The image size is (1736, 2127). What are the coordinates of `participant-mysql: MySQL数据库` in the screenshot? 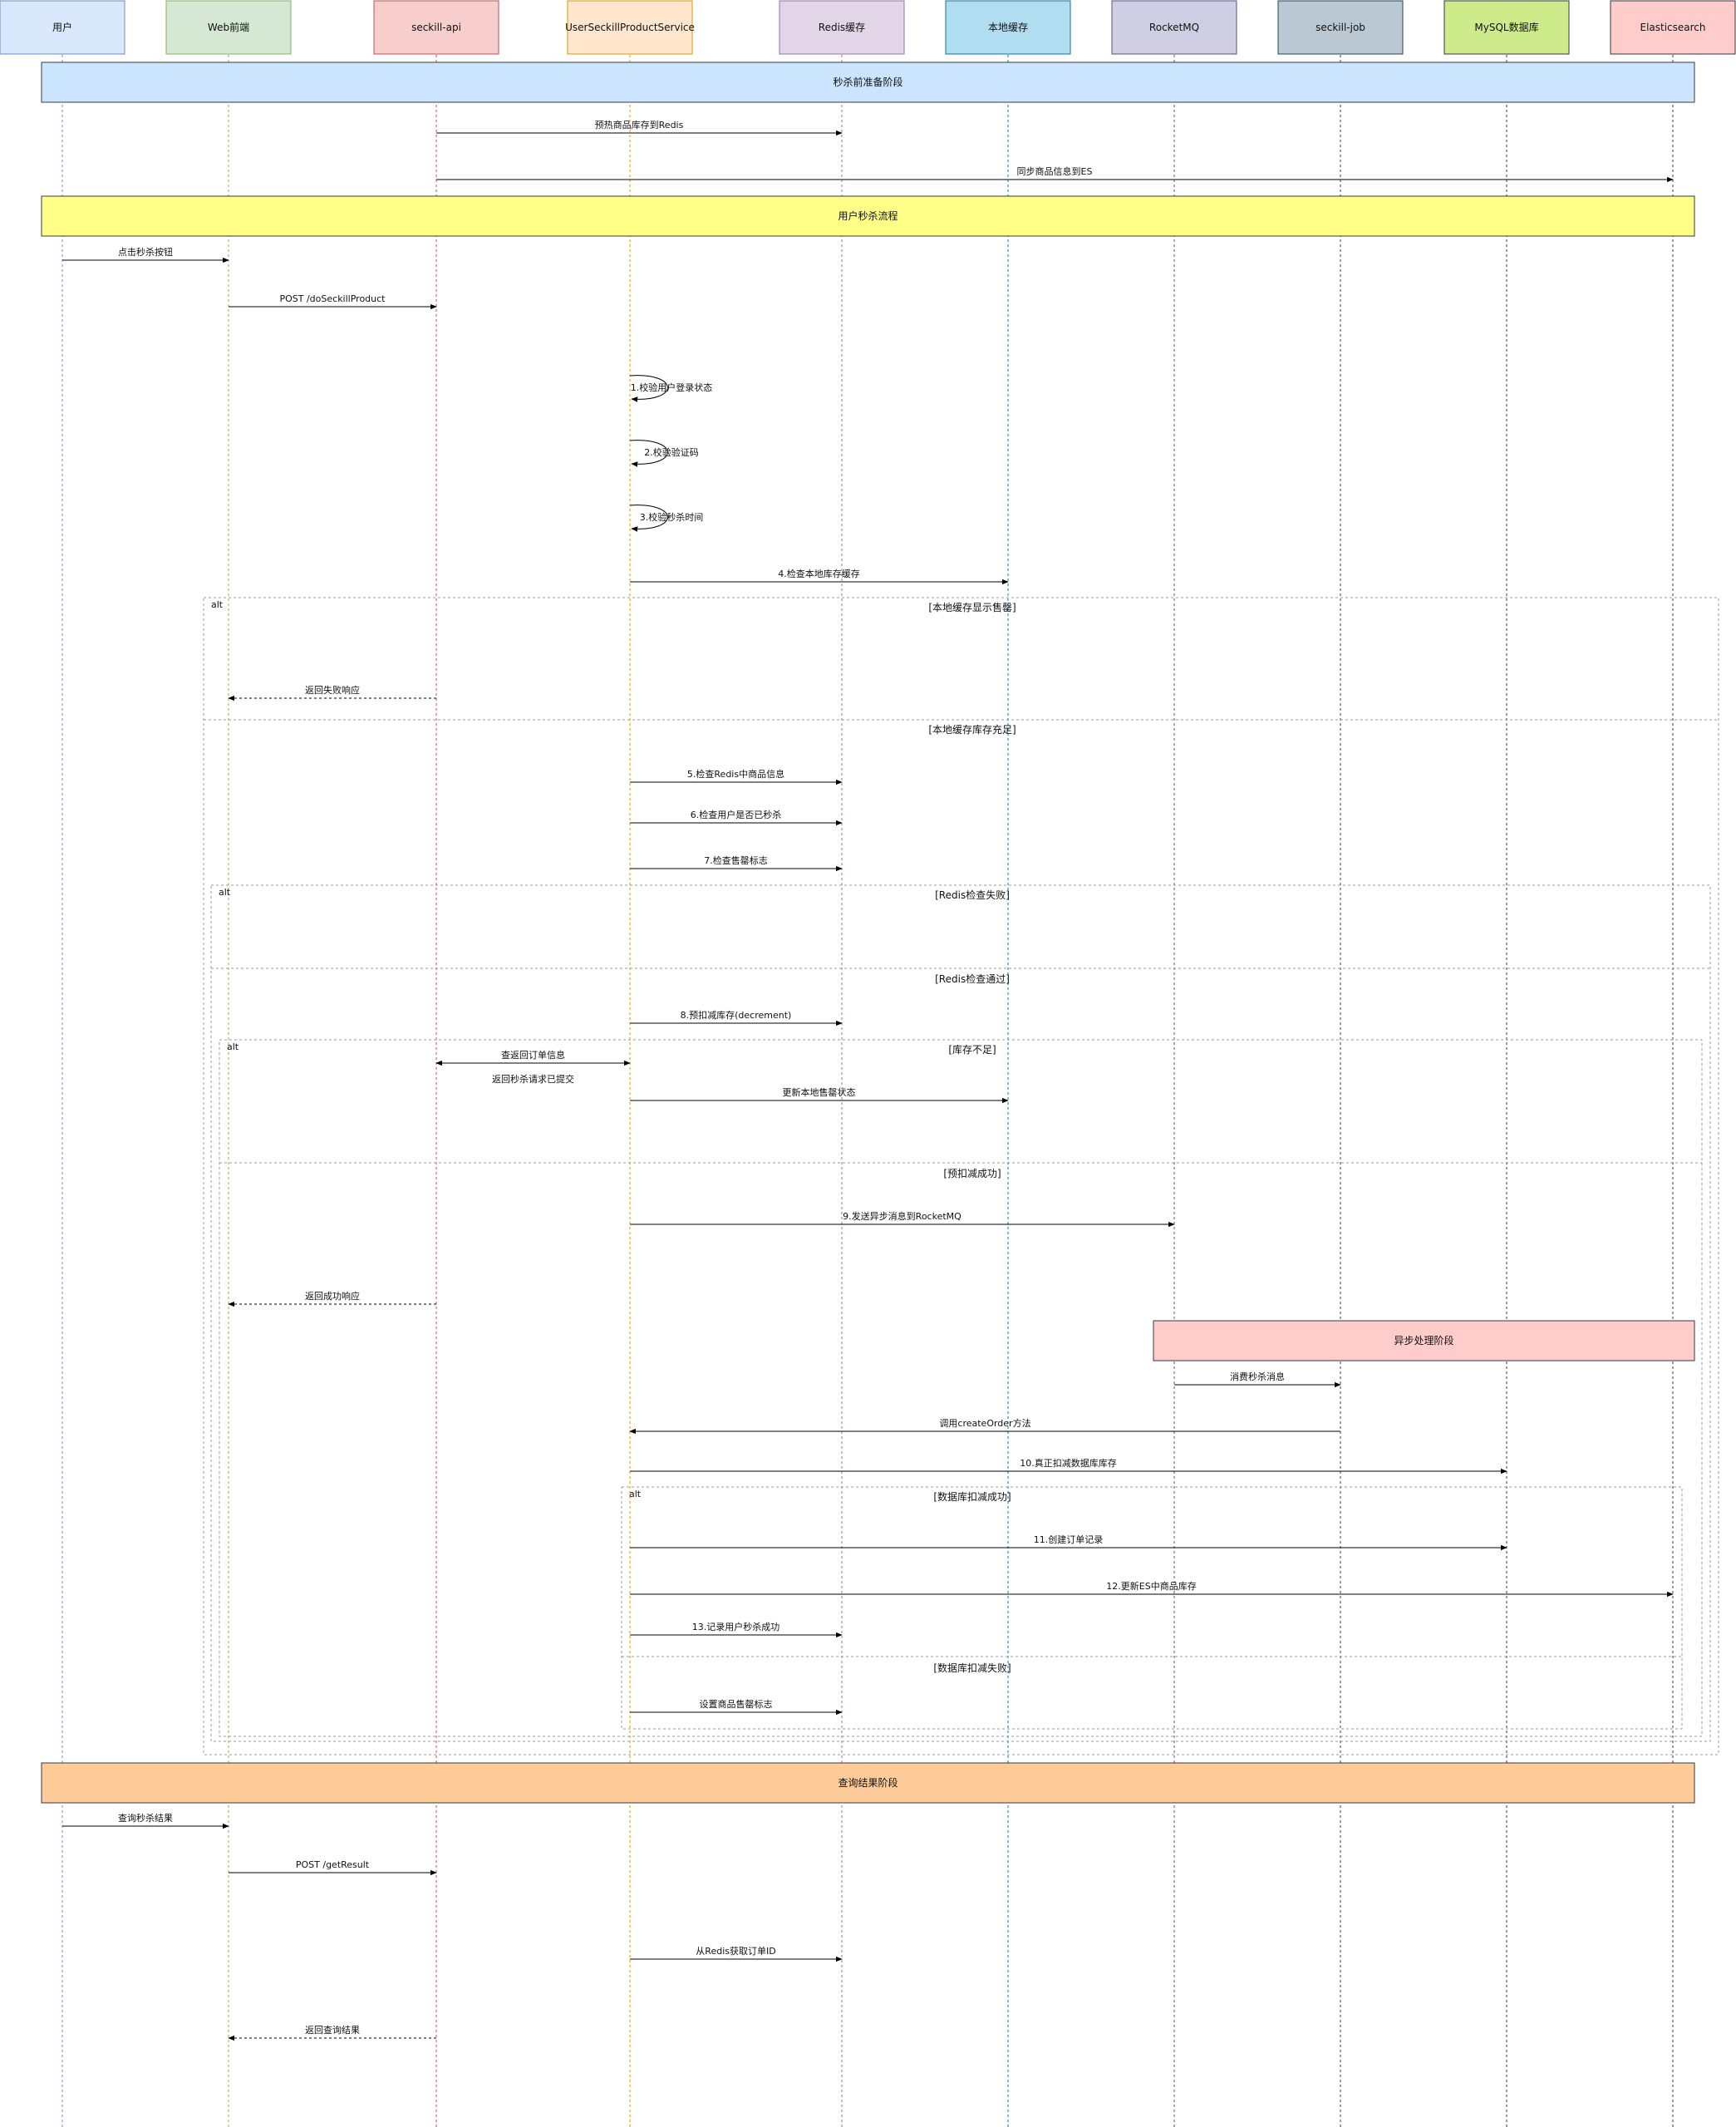 It's located at (1506, 27).